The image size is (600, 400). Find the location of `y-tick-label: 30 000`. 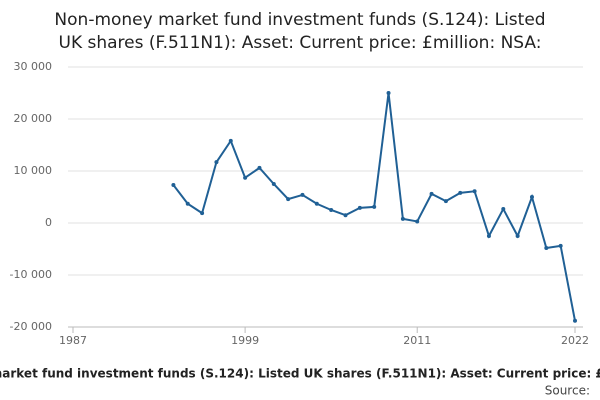

y-tick-label: 30 000 is located at coordinates (33, 66).